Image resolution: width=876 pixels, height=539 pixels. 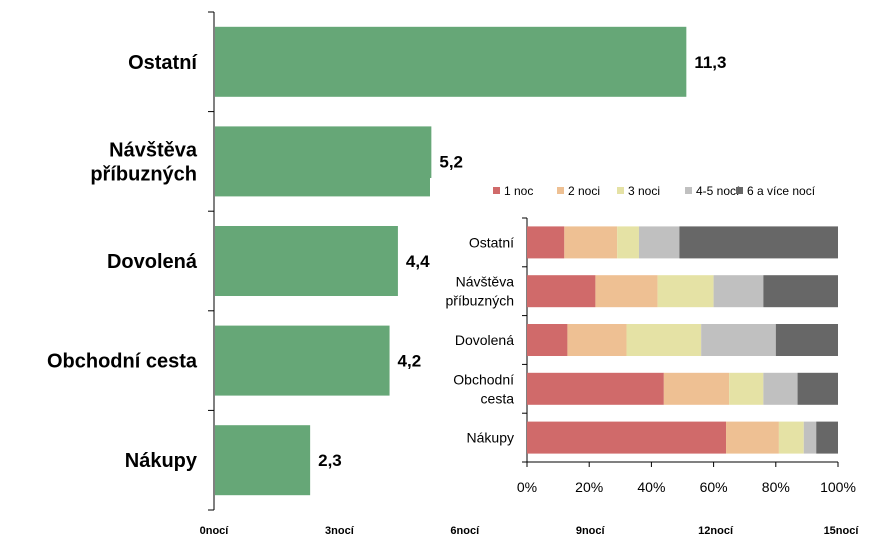 I want to click on inset-x-tick-label: 40%, so click(x=651, y=487).